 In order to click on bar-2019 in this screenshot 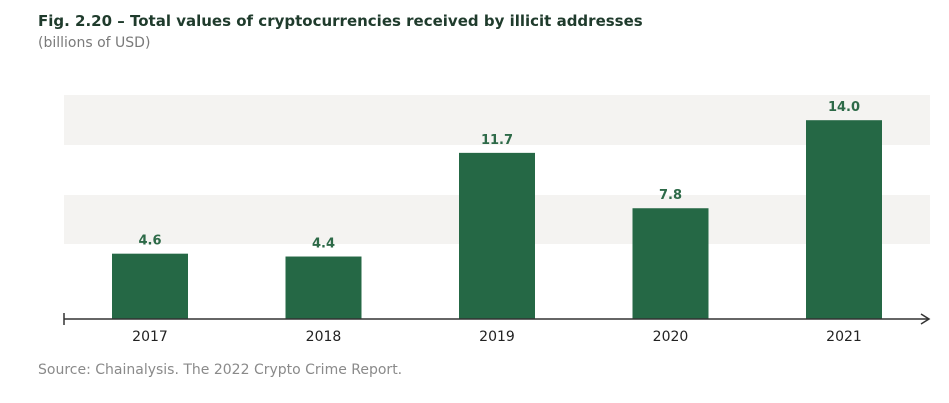, I will do `click(497, 235)`.